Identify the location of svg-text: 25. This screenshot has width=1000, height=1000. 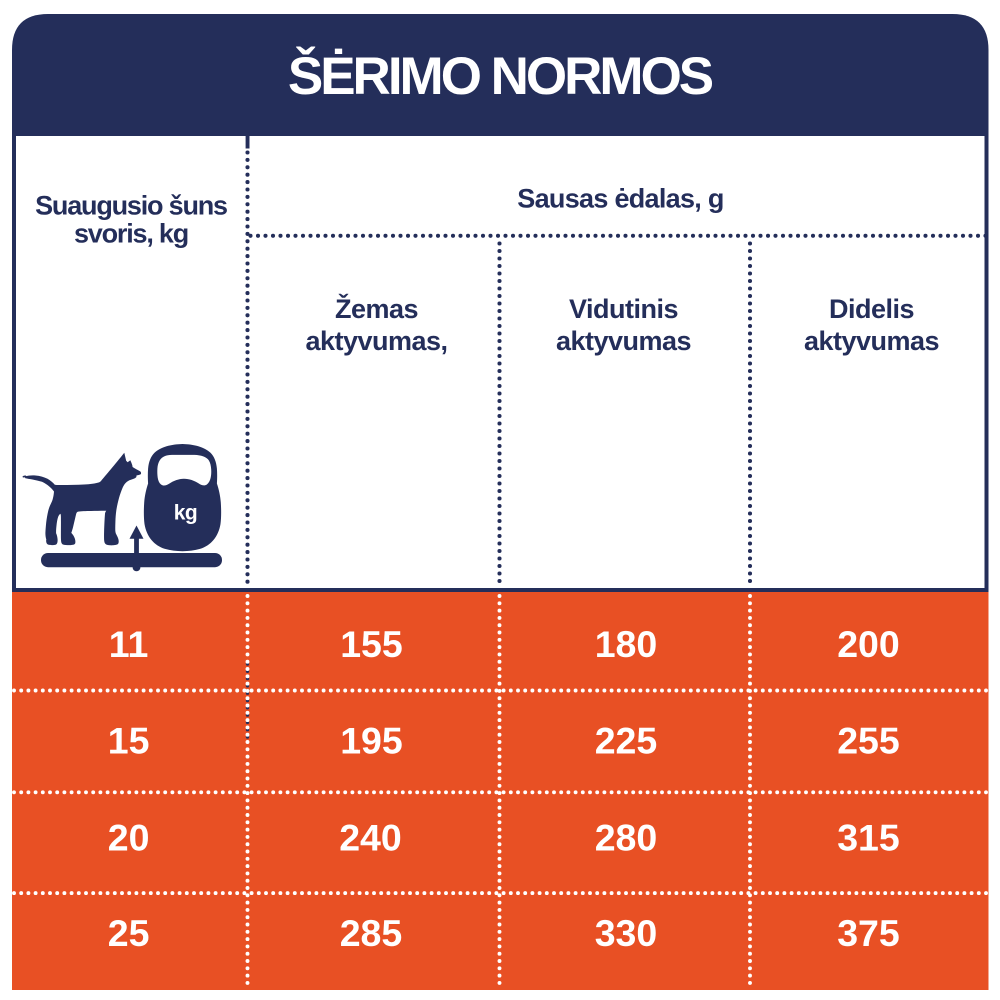
(129, 933).